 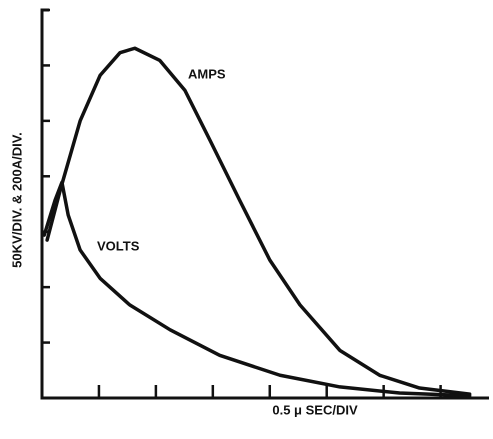 What do you see at coordinates (16, 200) in the screenshot?
I see `y-axis-label: 50KV/DIV. & 200A/DIV.` at bounding box center [16, 200].